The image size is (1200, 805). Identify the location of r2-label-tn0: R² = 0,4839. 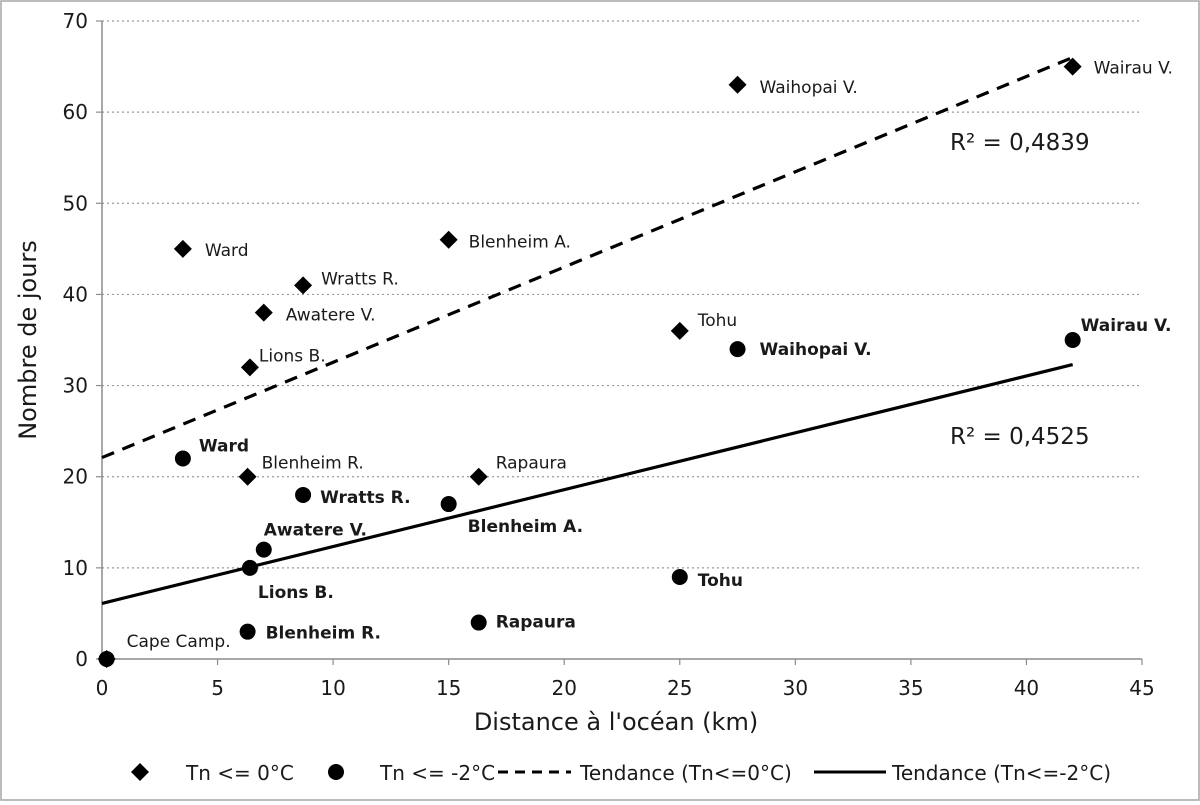
(1020, 143).